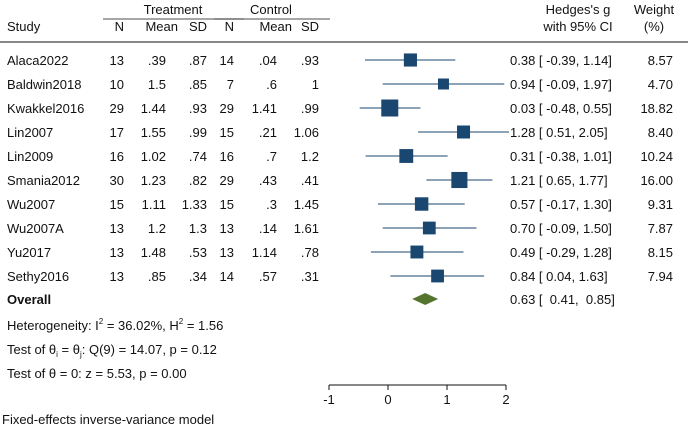  I want to click on treatment-n: 17, so click(117, 132).